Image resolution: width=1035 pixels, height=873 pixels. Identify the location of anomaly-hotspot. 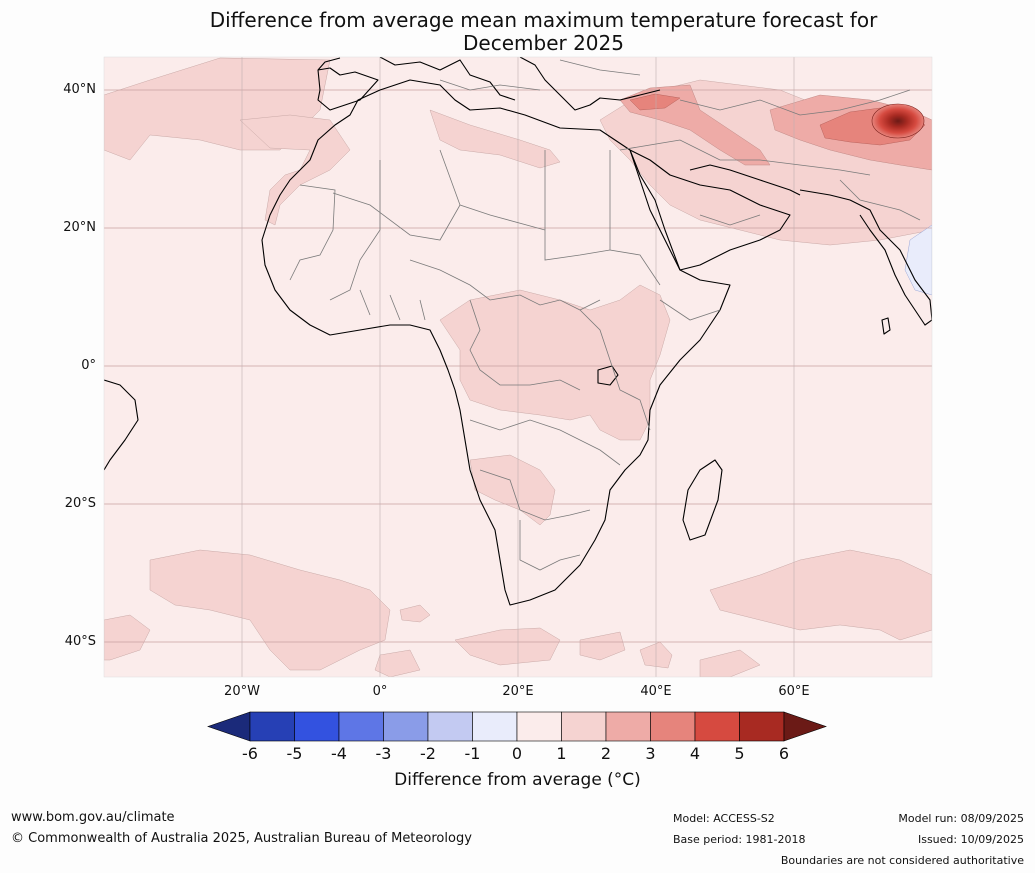
(898, 121).